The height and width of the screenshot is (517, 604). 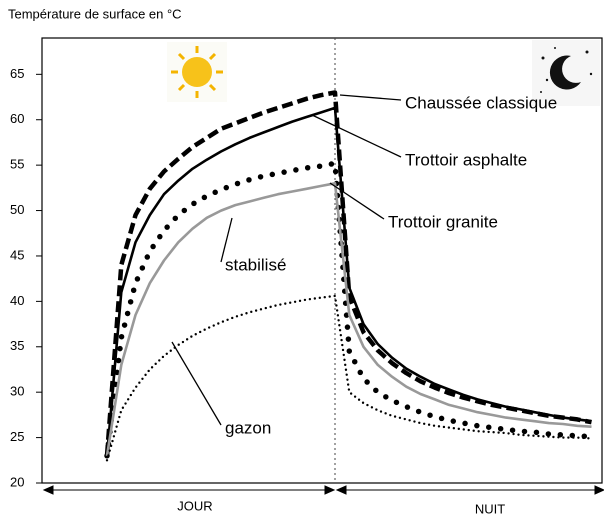 I want to click on period-label: JOUR, so click(x=194, y=505).